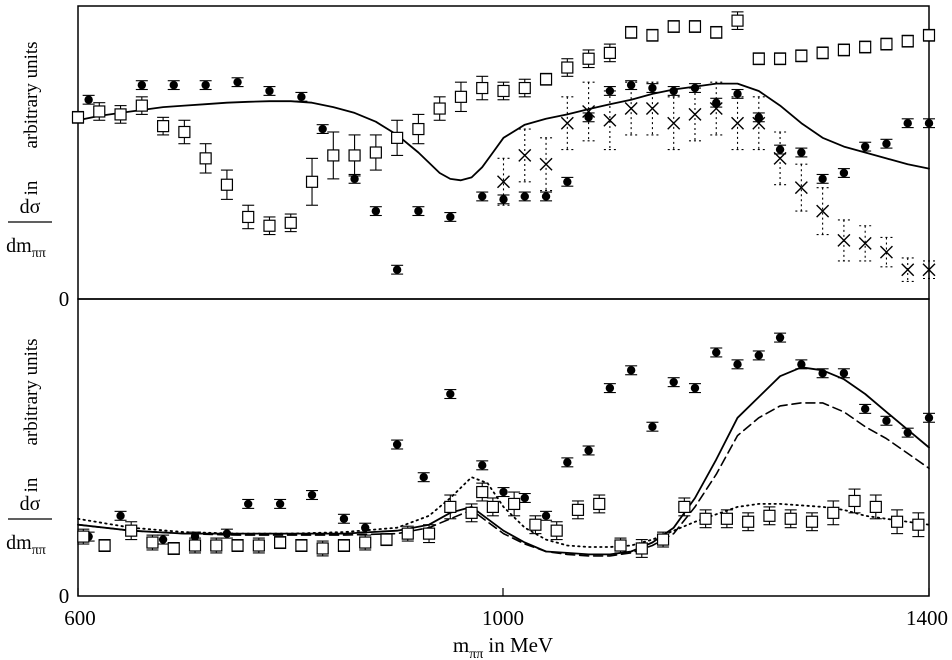 This screenshot has height=660, width=952. Describe the element at coordinates (30, 207) in the screenshot. I see `top-ylabel-numerator: dσ` at that location.